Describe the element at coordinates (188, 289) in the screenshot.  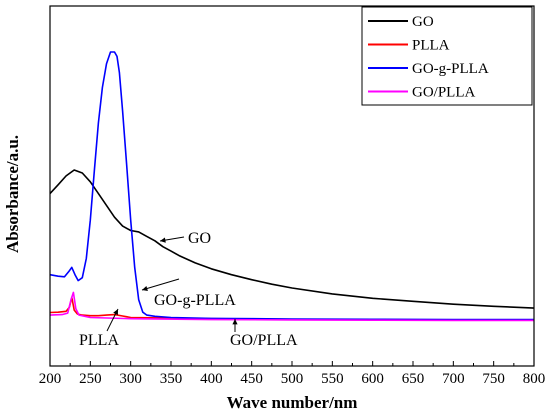
I see `annotations: GO GO-g-PLLA PLLA GO/PLLA` at that location.